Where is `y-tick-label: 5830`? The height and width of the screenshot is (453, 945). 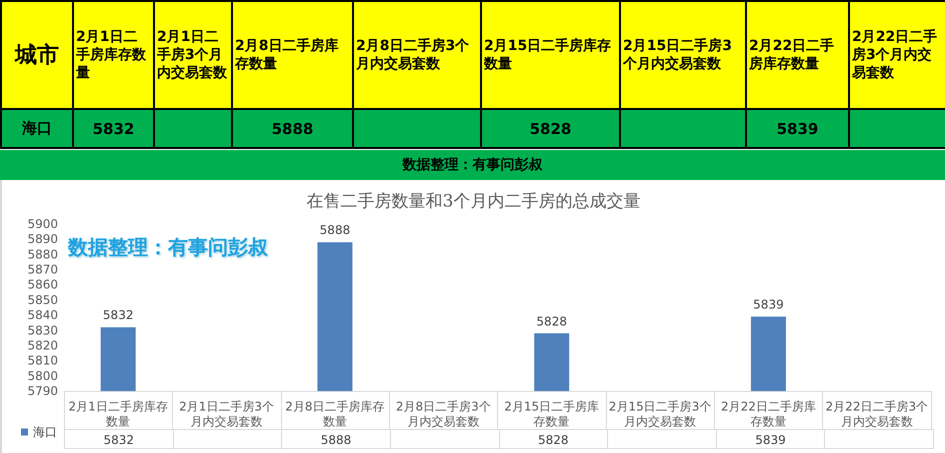
y-tick-label: 5830 is located at coordinates (42, 330).